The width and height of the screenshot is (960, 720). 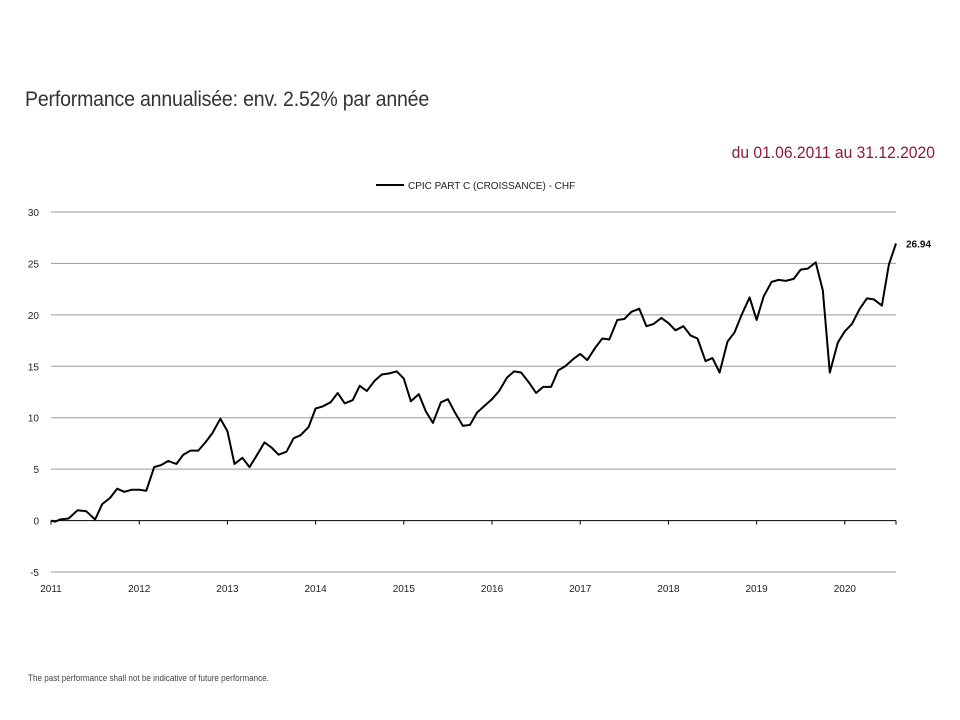 I want to click on y-axis: -5 0 5 10 15 20 25 30, so click(x=34, y=393).